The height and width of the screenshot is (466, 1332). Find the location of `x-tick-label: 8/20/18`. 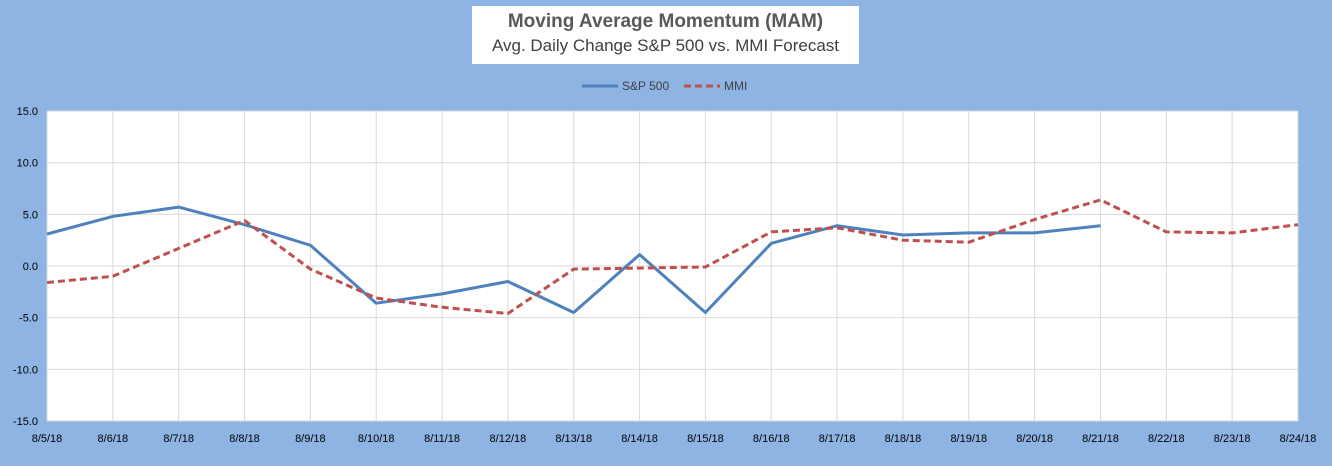

x-tick-label: 8/20/18 is located at coordinates (1034, 439).